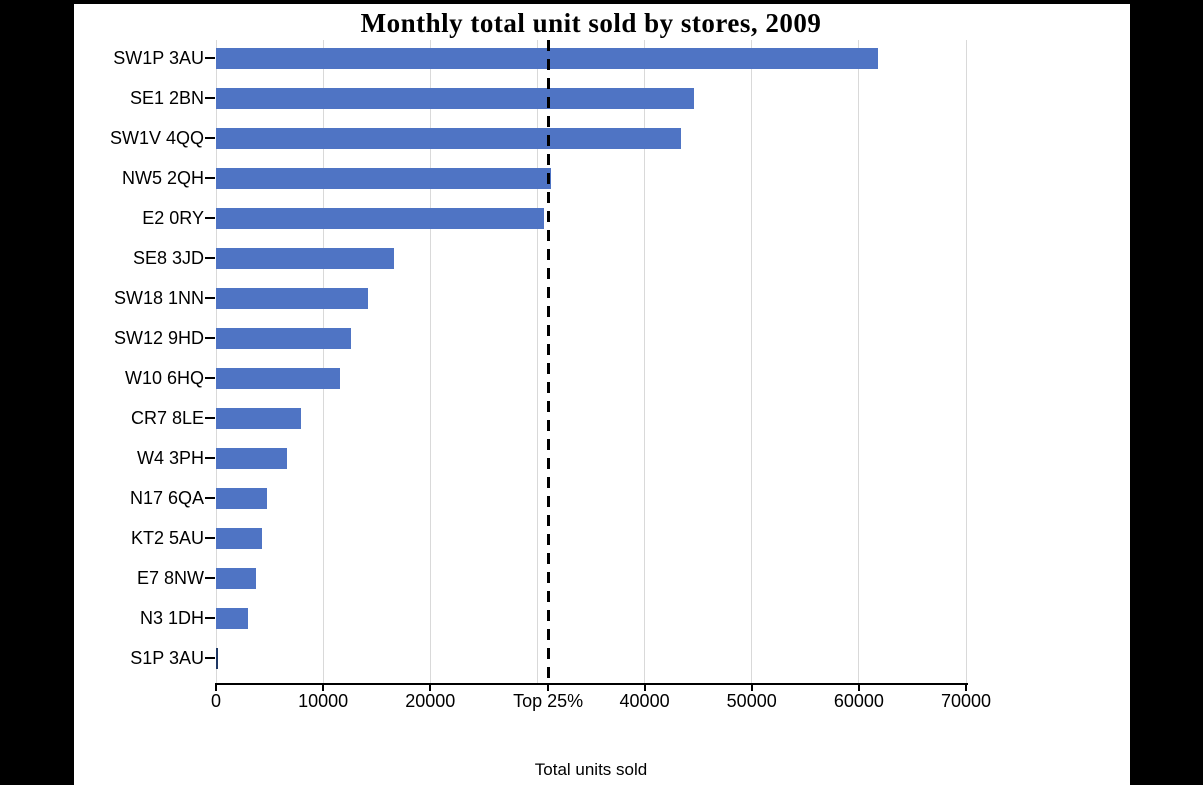 Image resolution: width=1203 pixels, height=785 pixels. I want to click on x-tick-label-top-25-: Top 25%, so click(548, 701).